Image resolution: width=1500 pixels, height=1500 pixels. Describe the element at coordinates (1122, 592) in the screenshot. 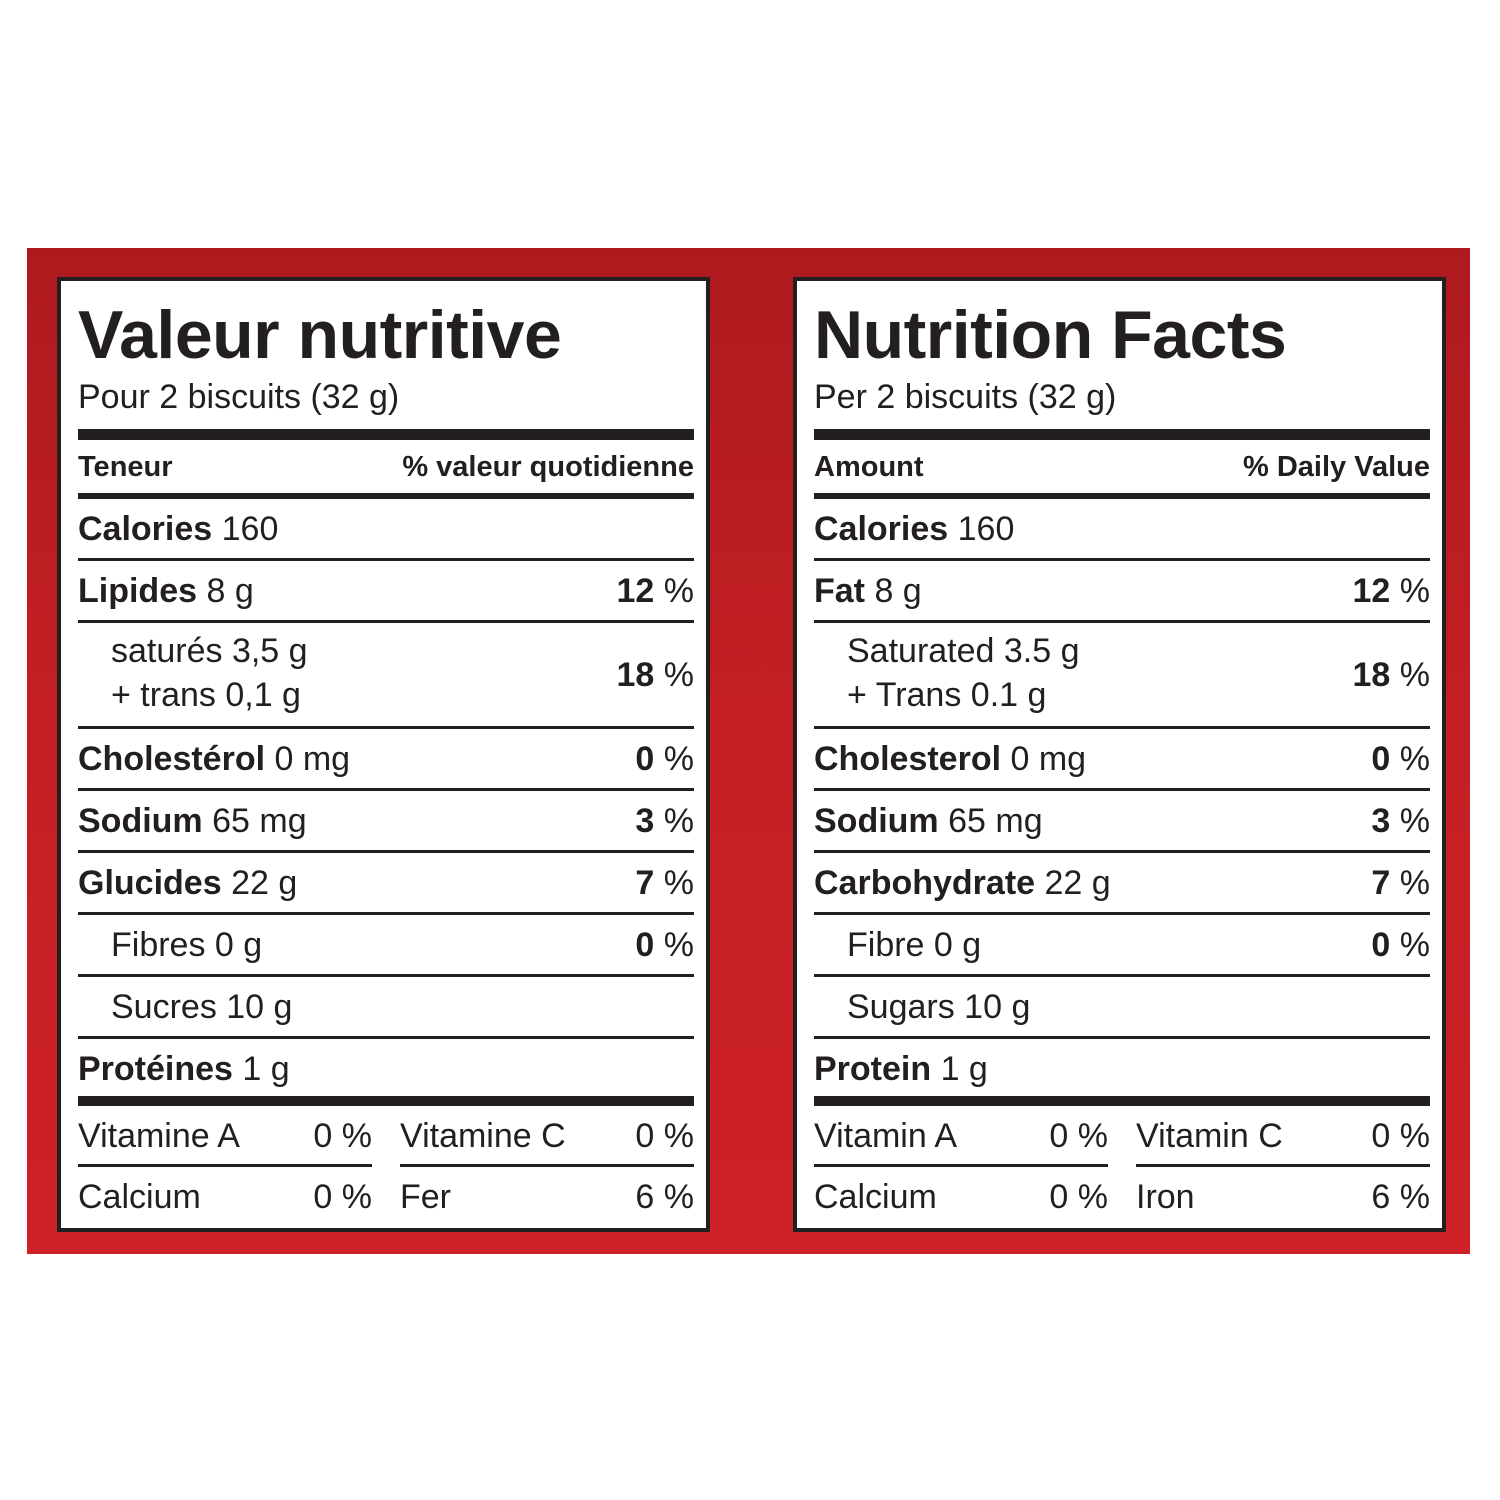

I see `fat-row: Fat 8 g 12 %` at that location.